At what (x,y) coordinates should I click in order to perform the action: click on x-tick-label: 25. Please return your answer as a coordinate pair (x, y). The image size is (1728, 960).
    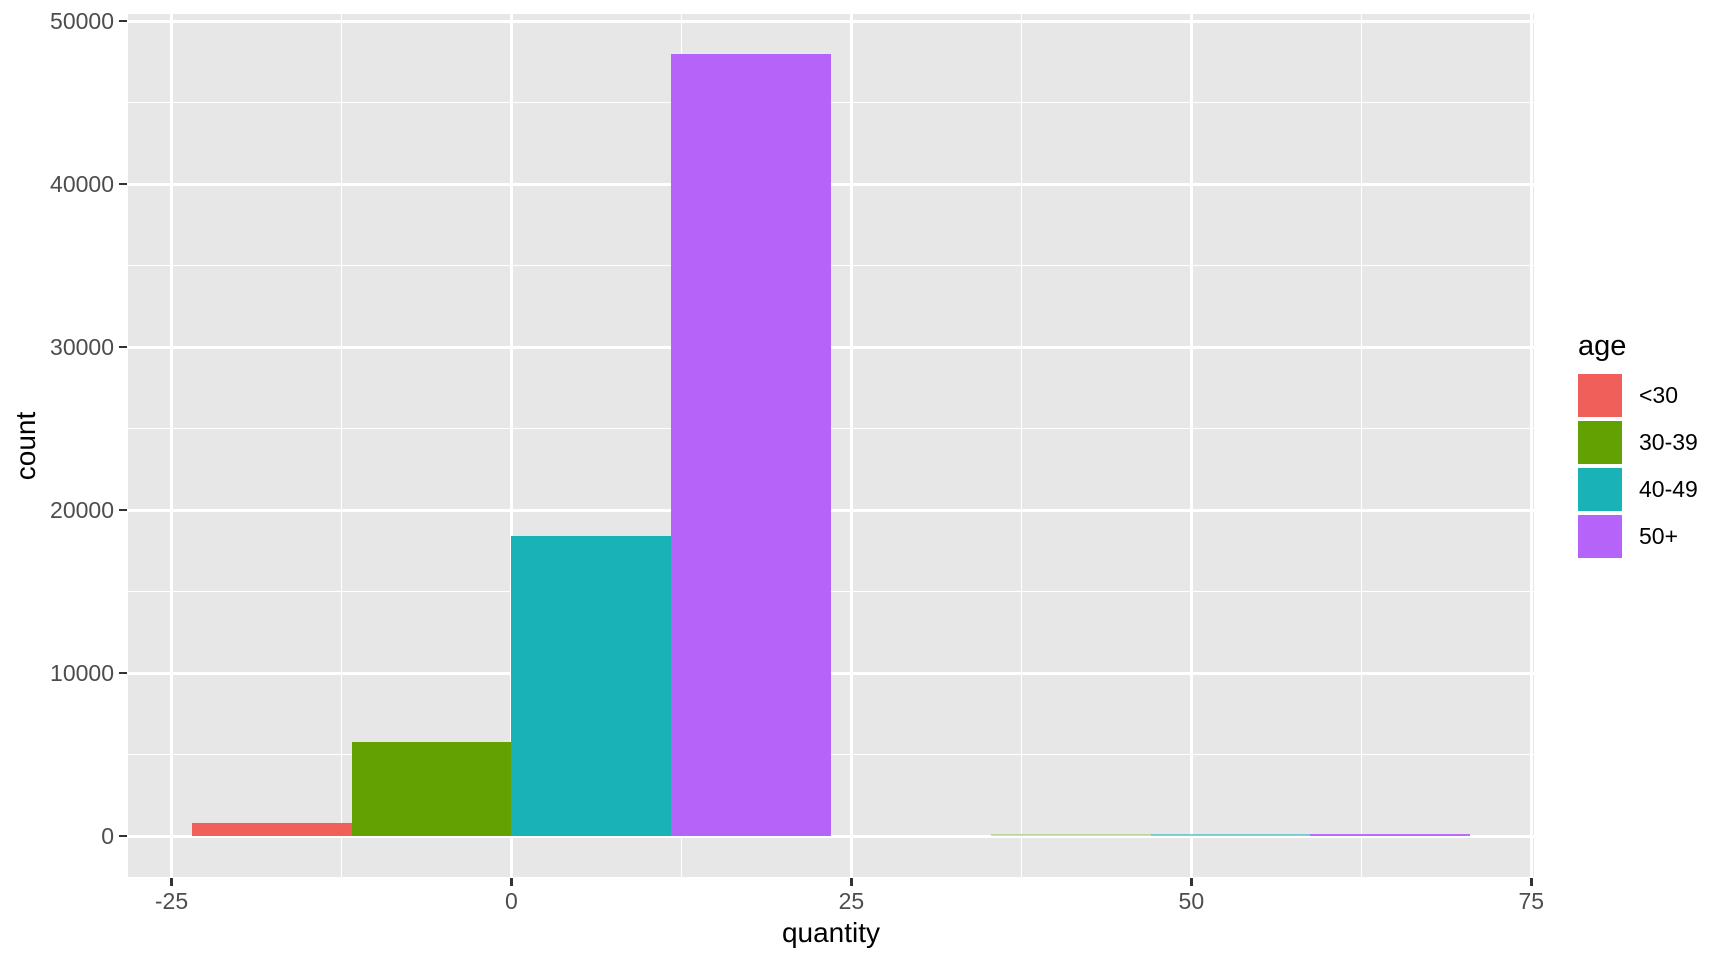
    Looking at the image, I should click on (851, 901).